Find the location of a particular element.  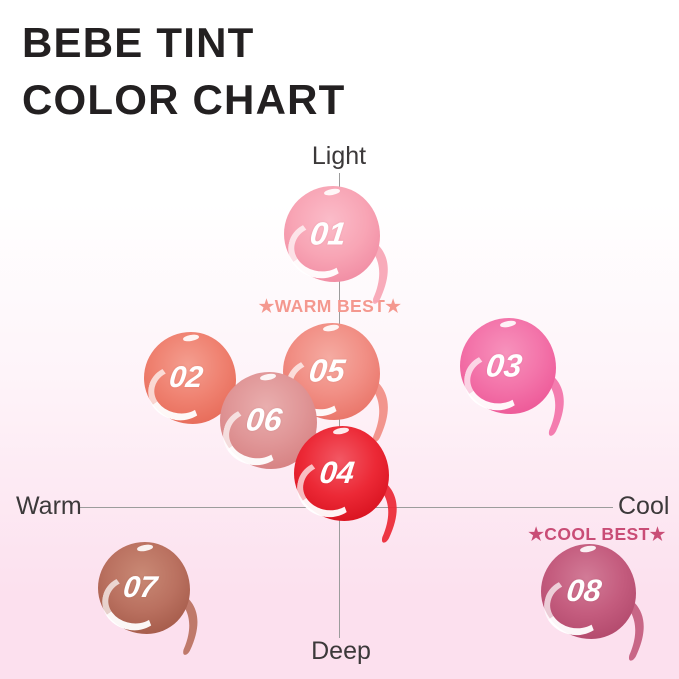

swatch-08: 08 is located at coordinates (603, 607).